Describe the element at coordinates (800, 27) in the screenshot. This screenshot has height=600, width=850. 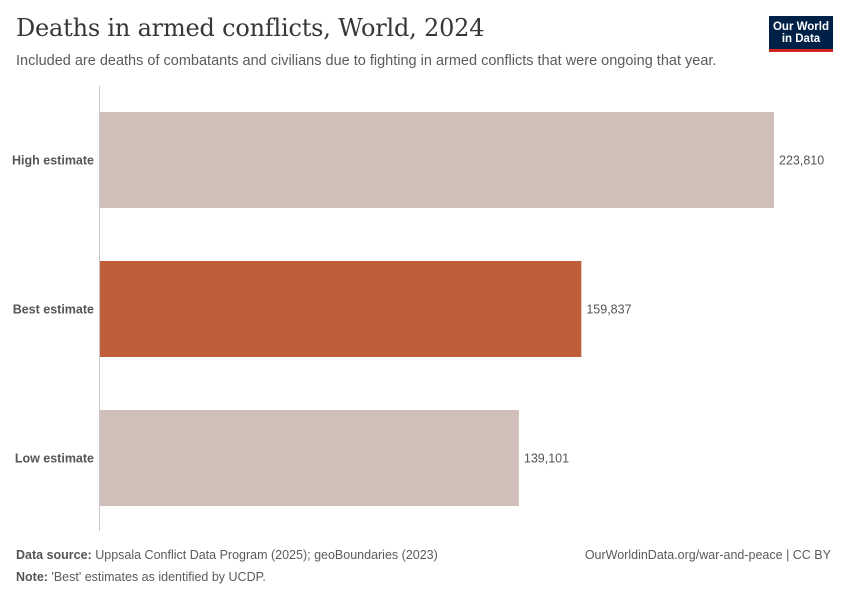
I see `logo-line-1: Our World` at that location.